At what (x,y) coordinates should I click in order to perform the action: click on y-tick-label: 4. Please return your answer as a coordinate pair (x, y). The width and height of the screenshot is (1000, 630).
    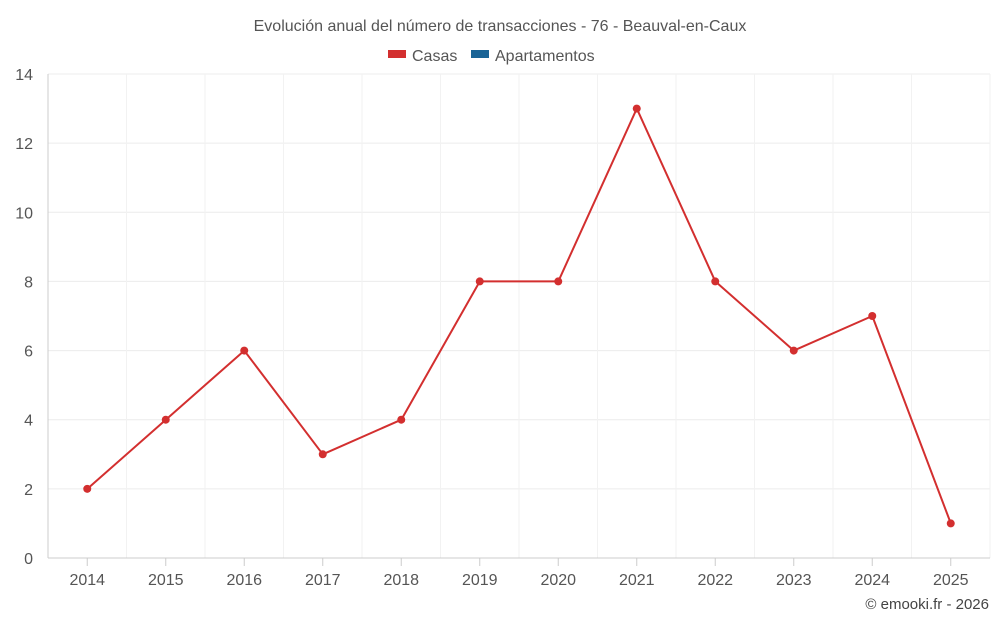
    Looking at the image, I should click on (28, 421).